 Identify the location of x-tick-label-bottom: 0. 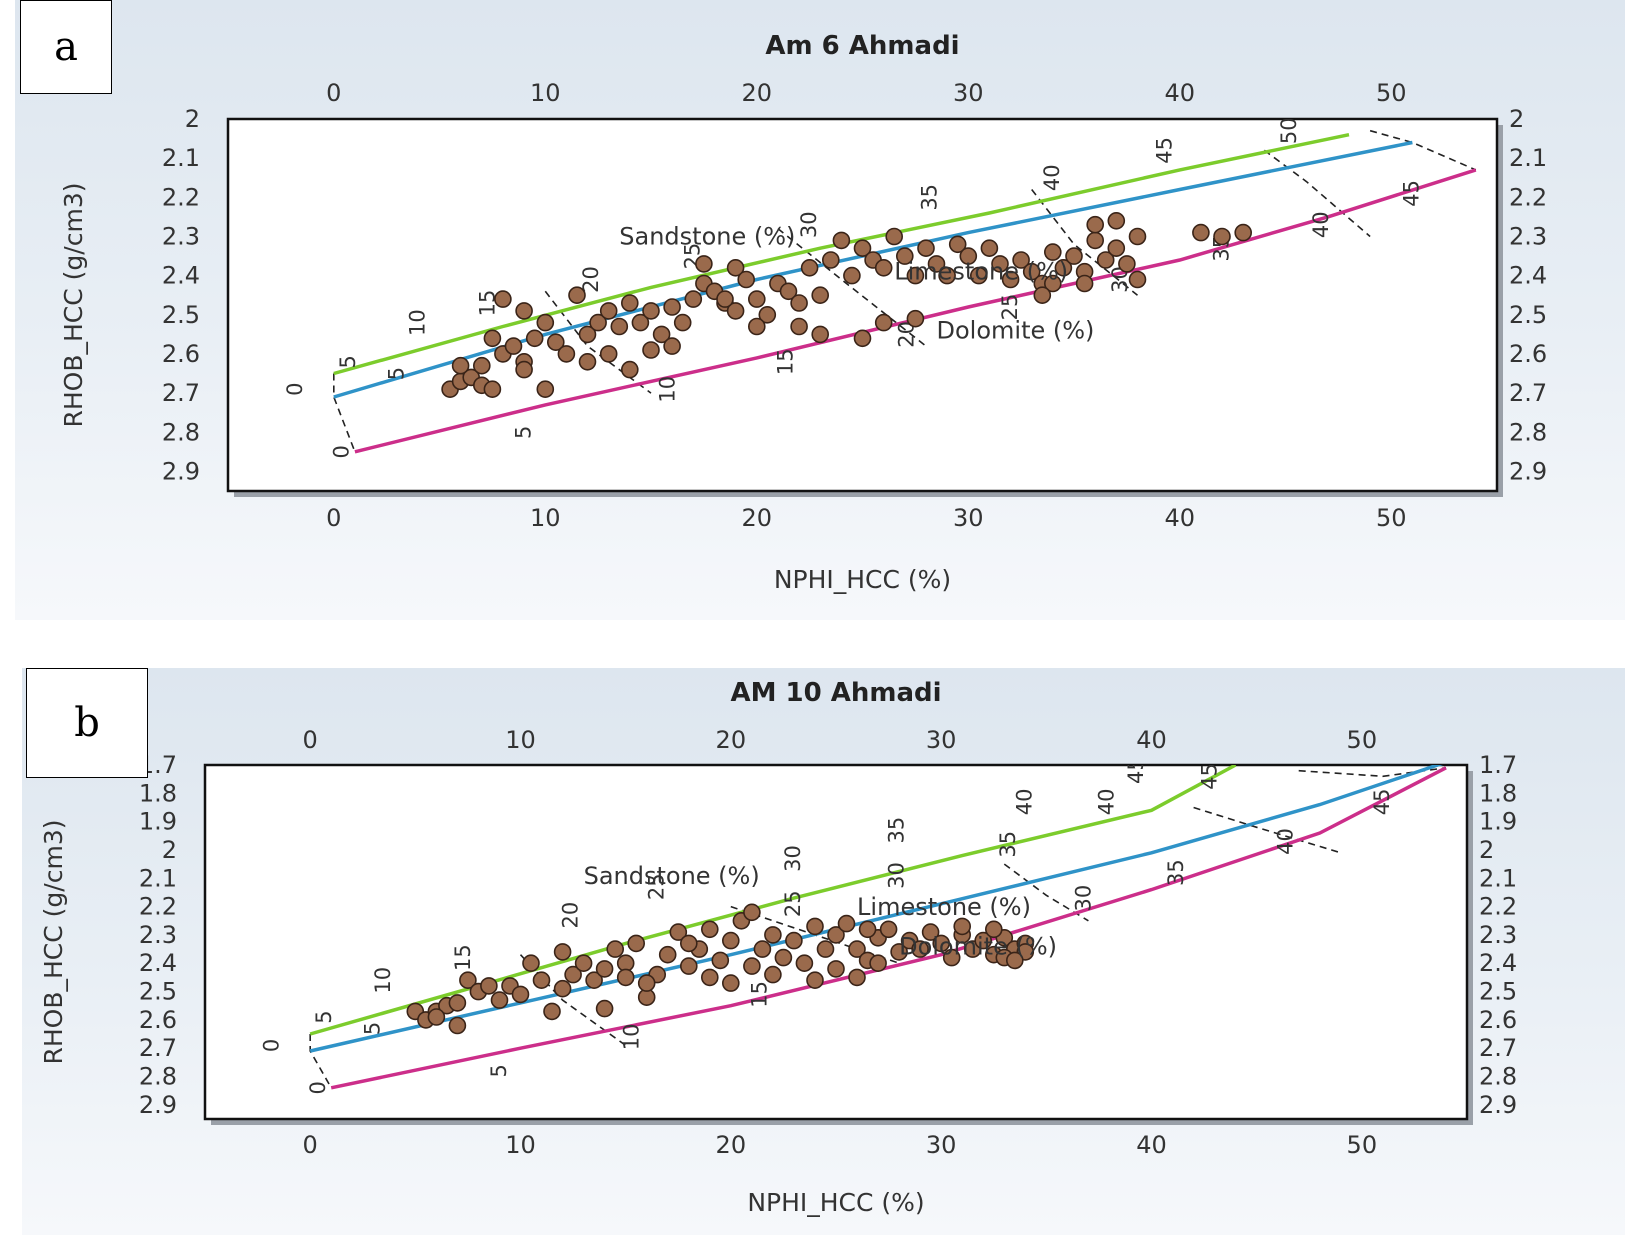
(310, 1145).